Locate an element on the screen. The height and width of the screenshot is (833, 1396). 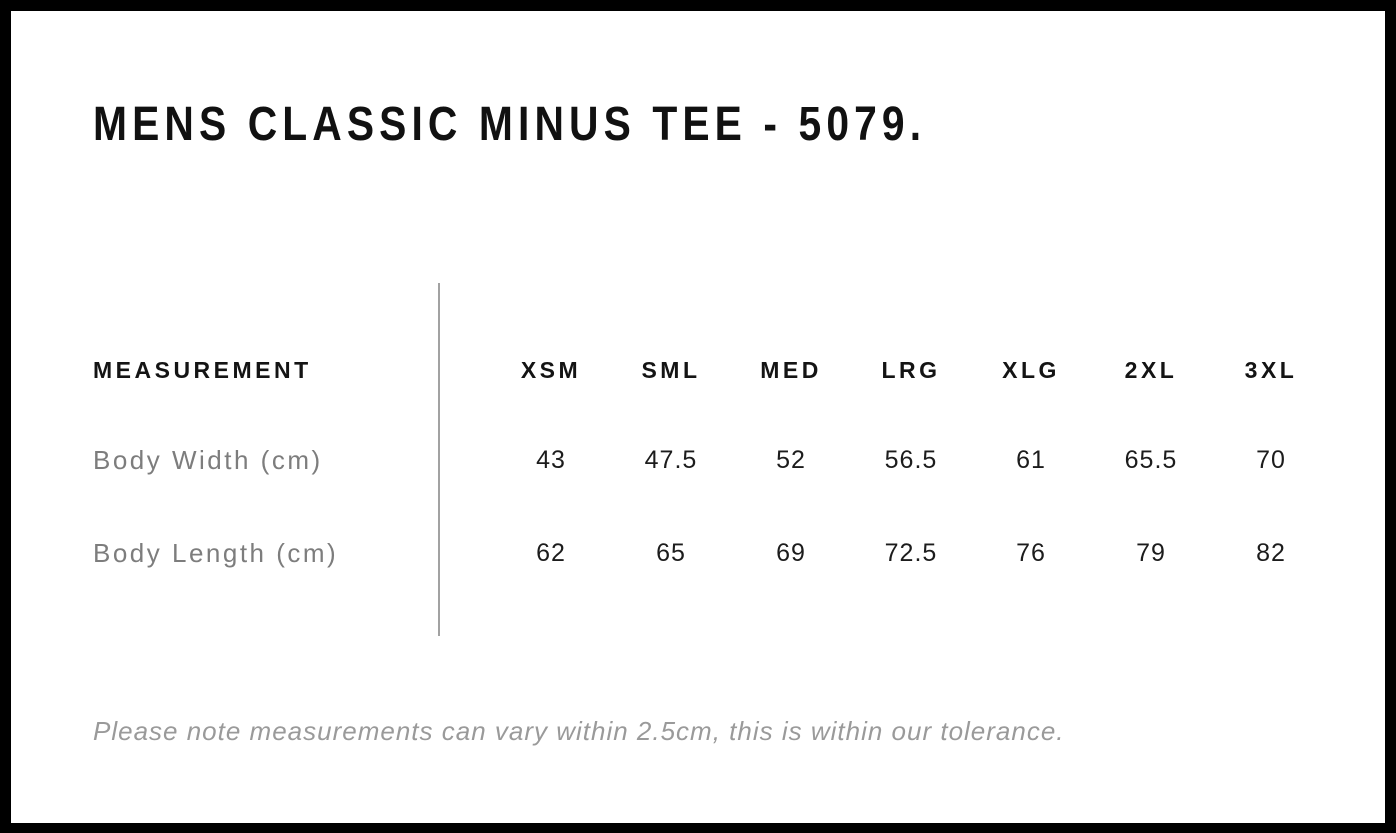
measurement-column-header: MEASUREMENT is located at coordinates (202, 369).